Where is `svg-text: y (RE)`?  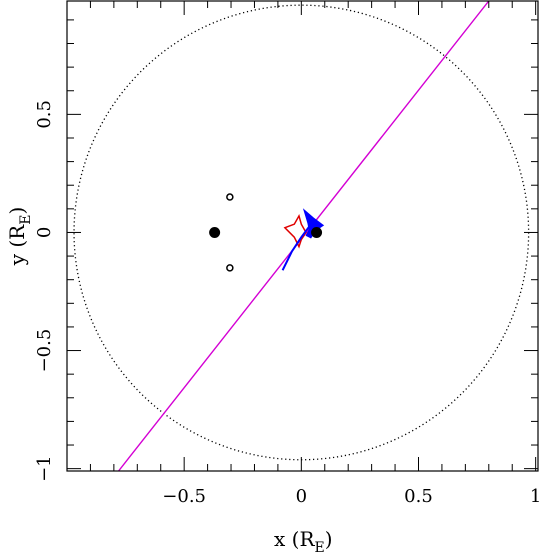 svg-text: y (RE) is located at coordinates (19, 237).